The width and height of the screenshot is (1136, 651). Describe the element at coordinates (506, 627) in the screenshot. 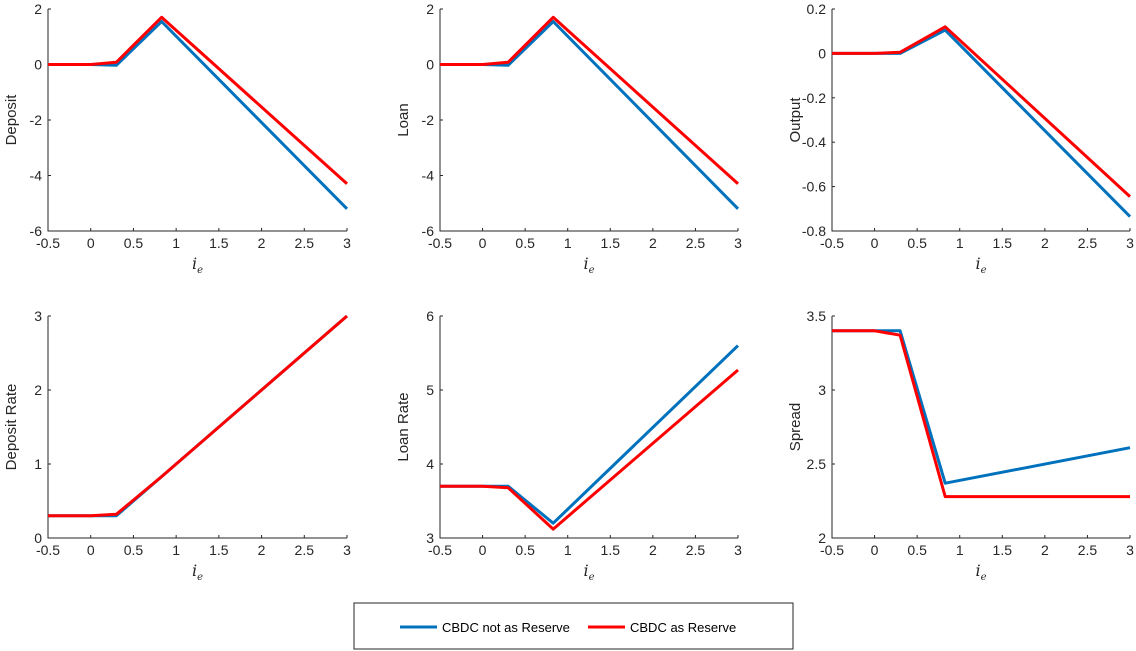

I see `legend-label-1: CBDC not as Reserve` at that location.